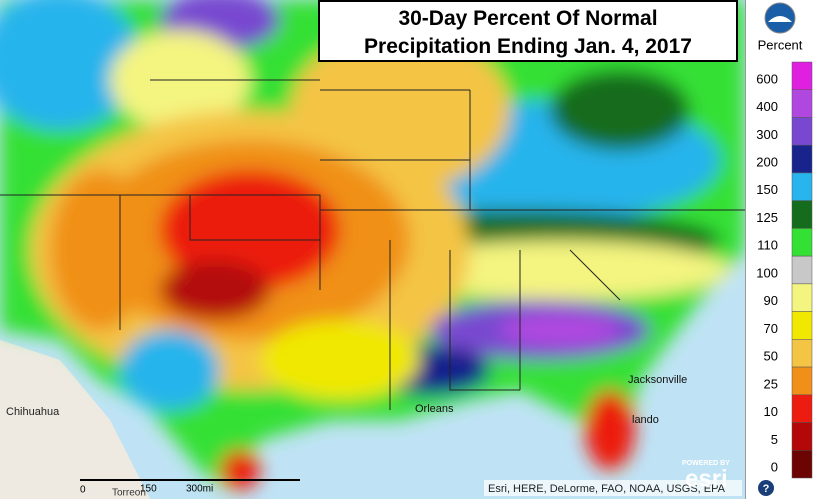  I want to click on scale-mid: 150, so click(148, 489).